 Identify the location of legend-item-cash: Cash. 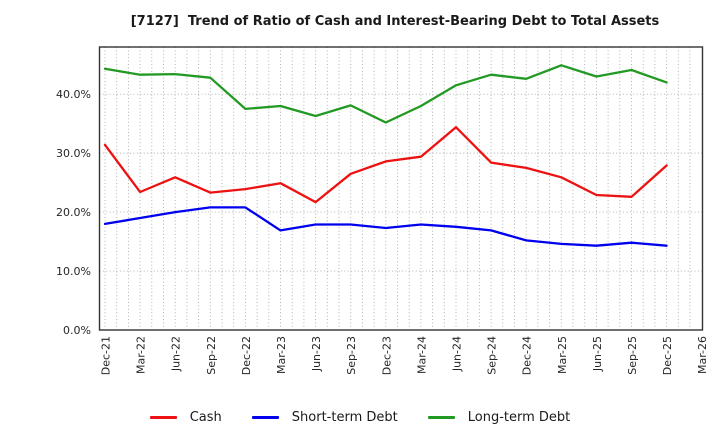
(185, 417).